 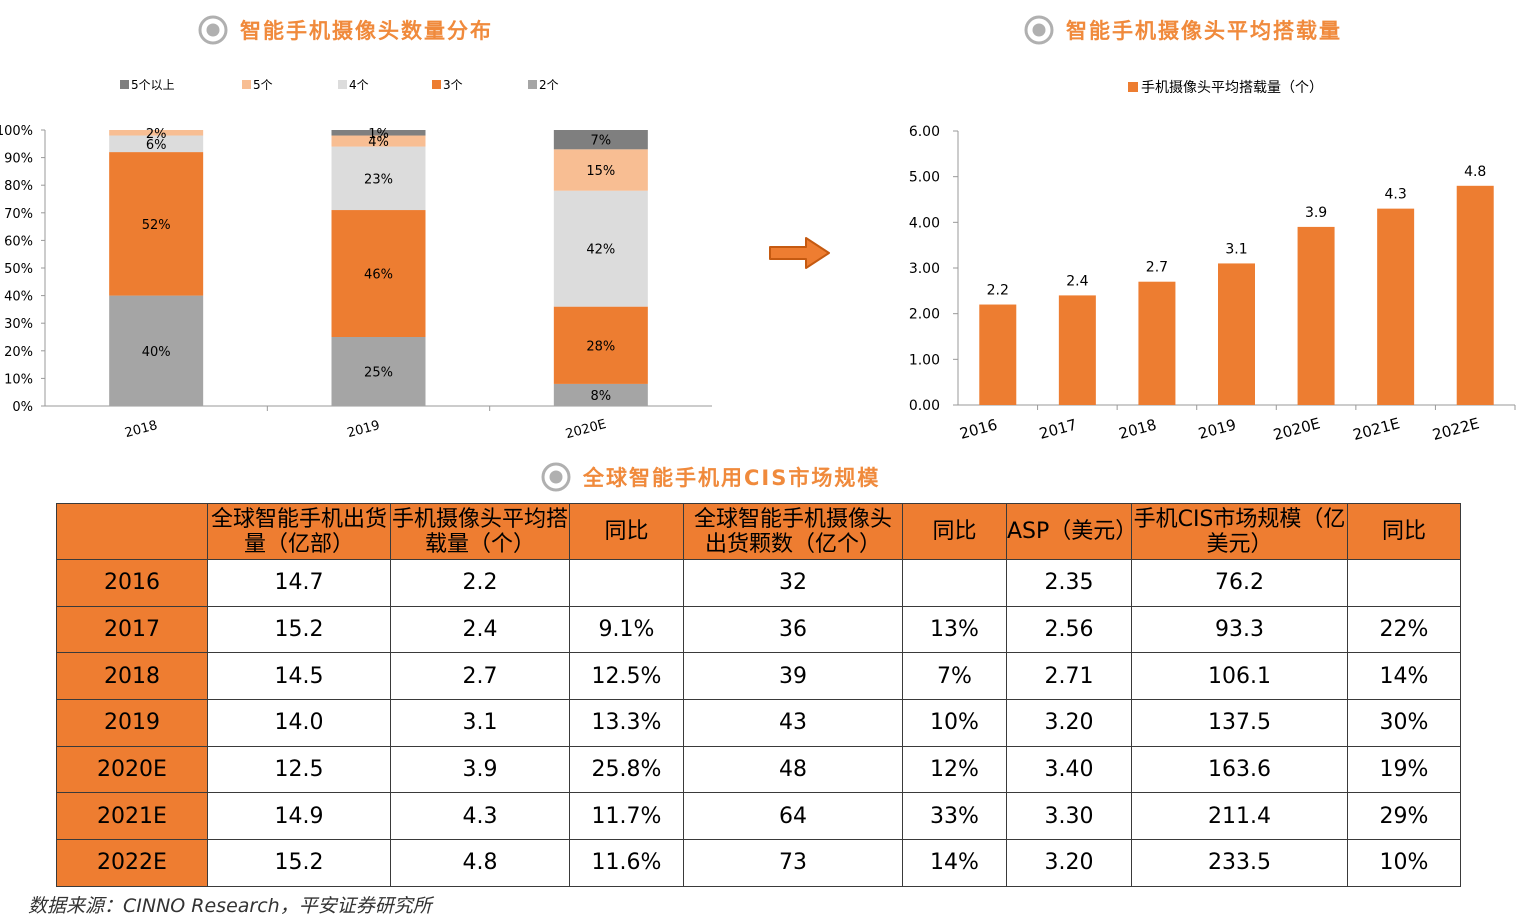 I want to click on table-cell: 43, so click(x=793, y=723).